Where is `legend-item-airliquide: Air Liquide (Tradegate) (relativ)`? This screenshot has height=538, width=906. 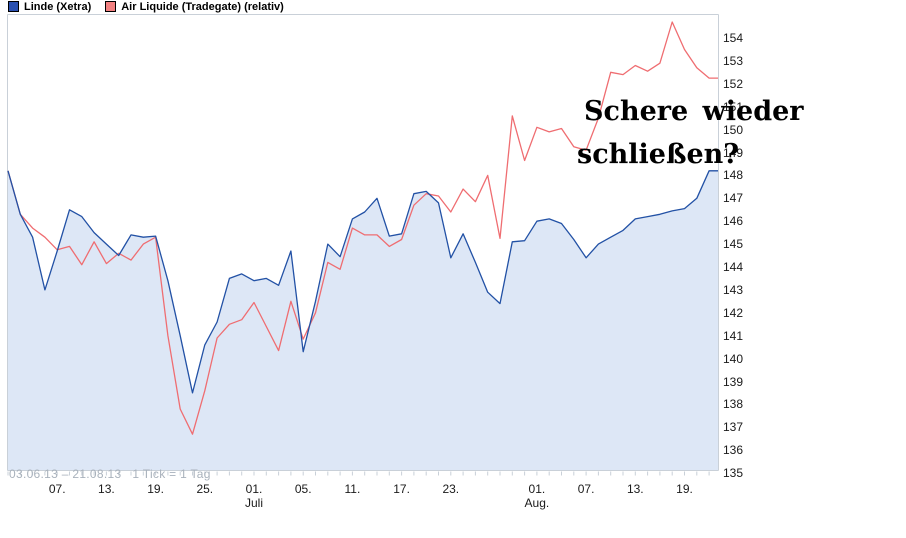
legend-item-airliquide: Air Liquide (Tradegate) (relativ) is located at coordinates (194, 7).